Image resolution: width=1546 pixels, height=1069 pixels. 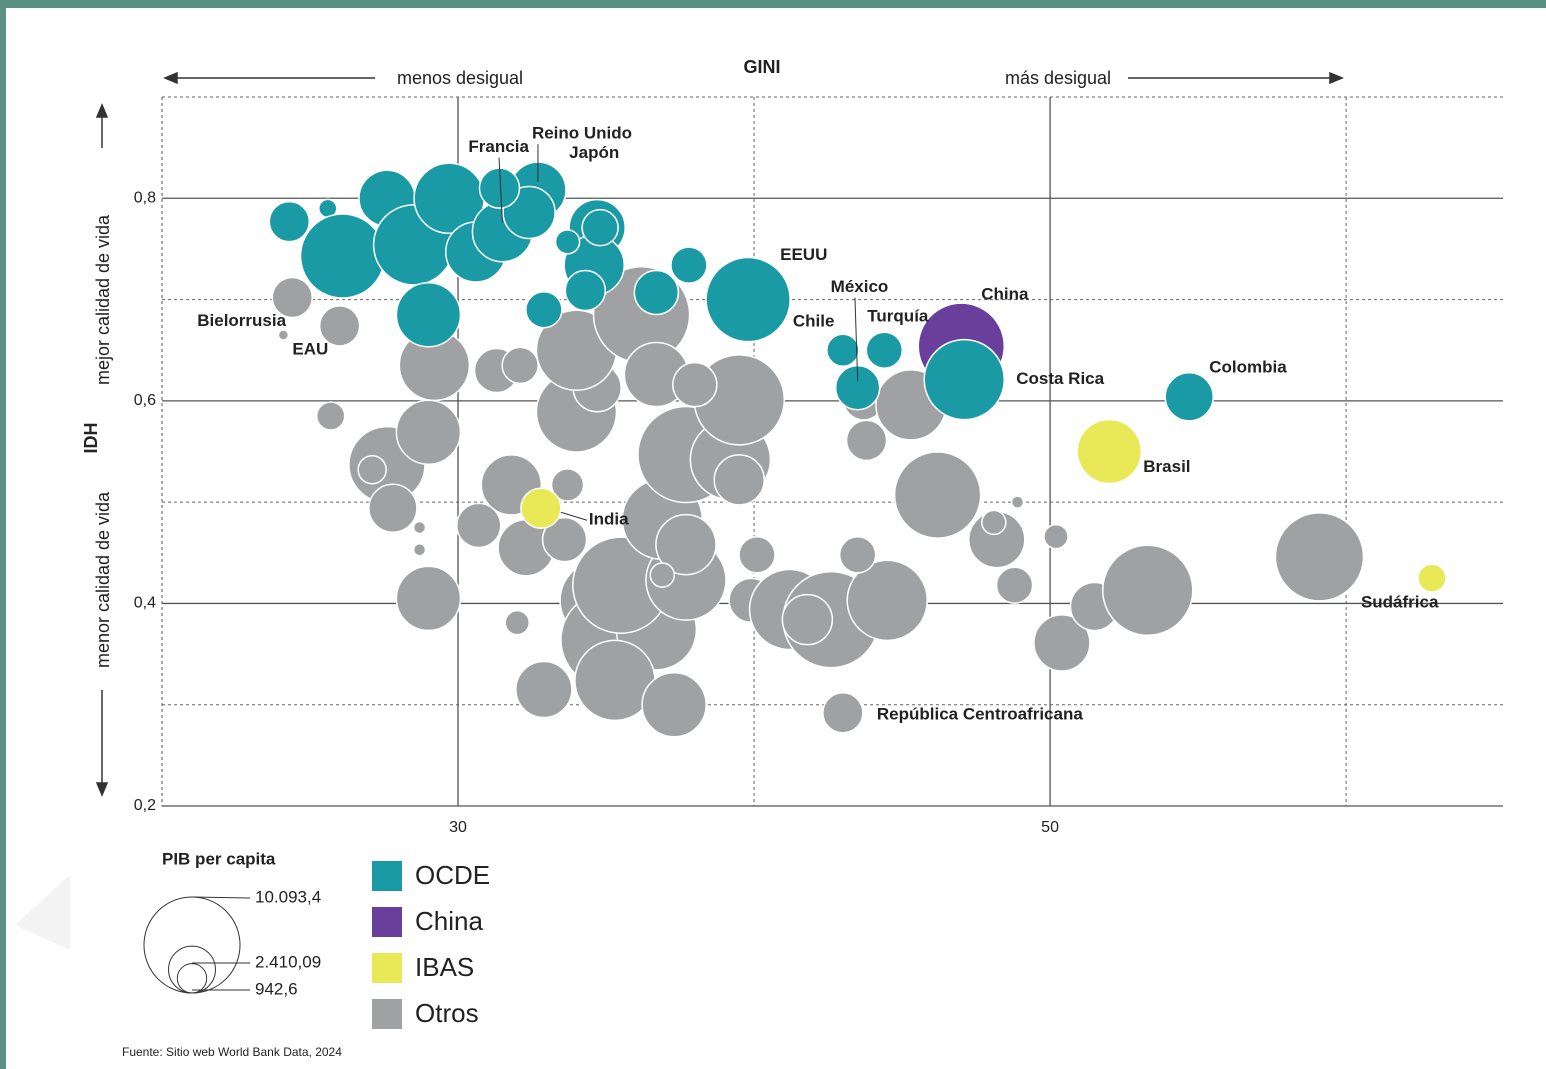 What do you see at coordinates (609, 519) in the screenshot?
I see `data-label: India` at bounding box center [609, 519].